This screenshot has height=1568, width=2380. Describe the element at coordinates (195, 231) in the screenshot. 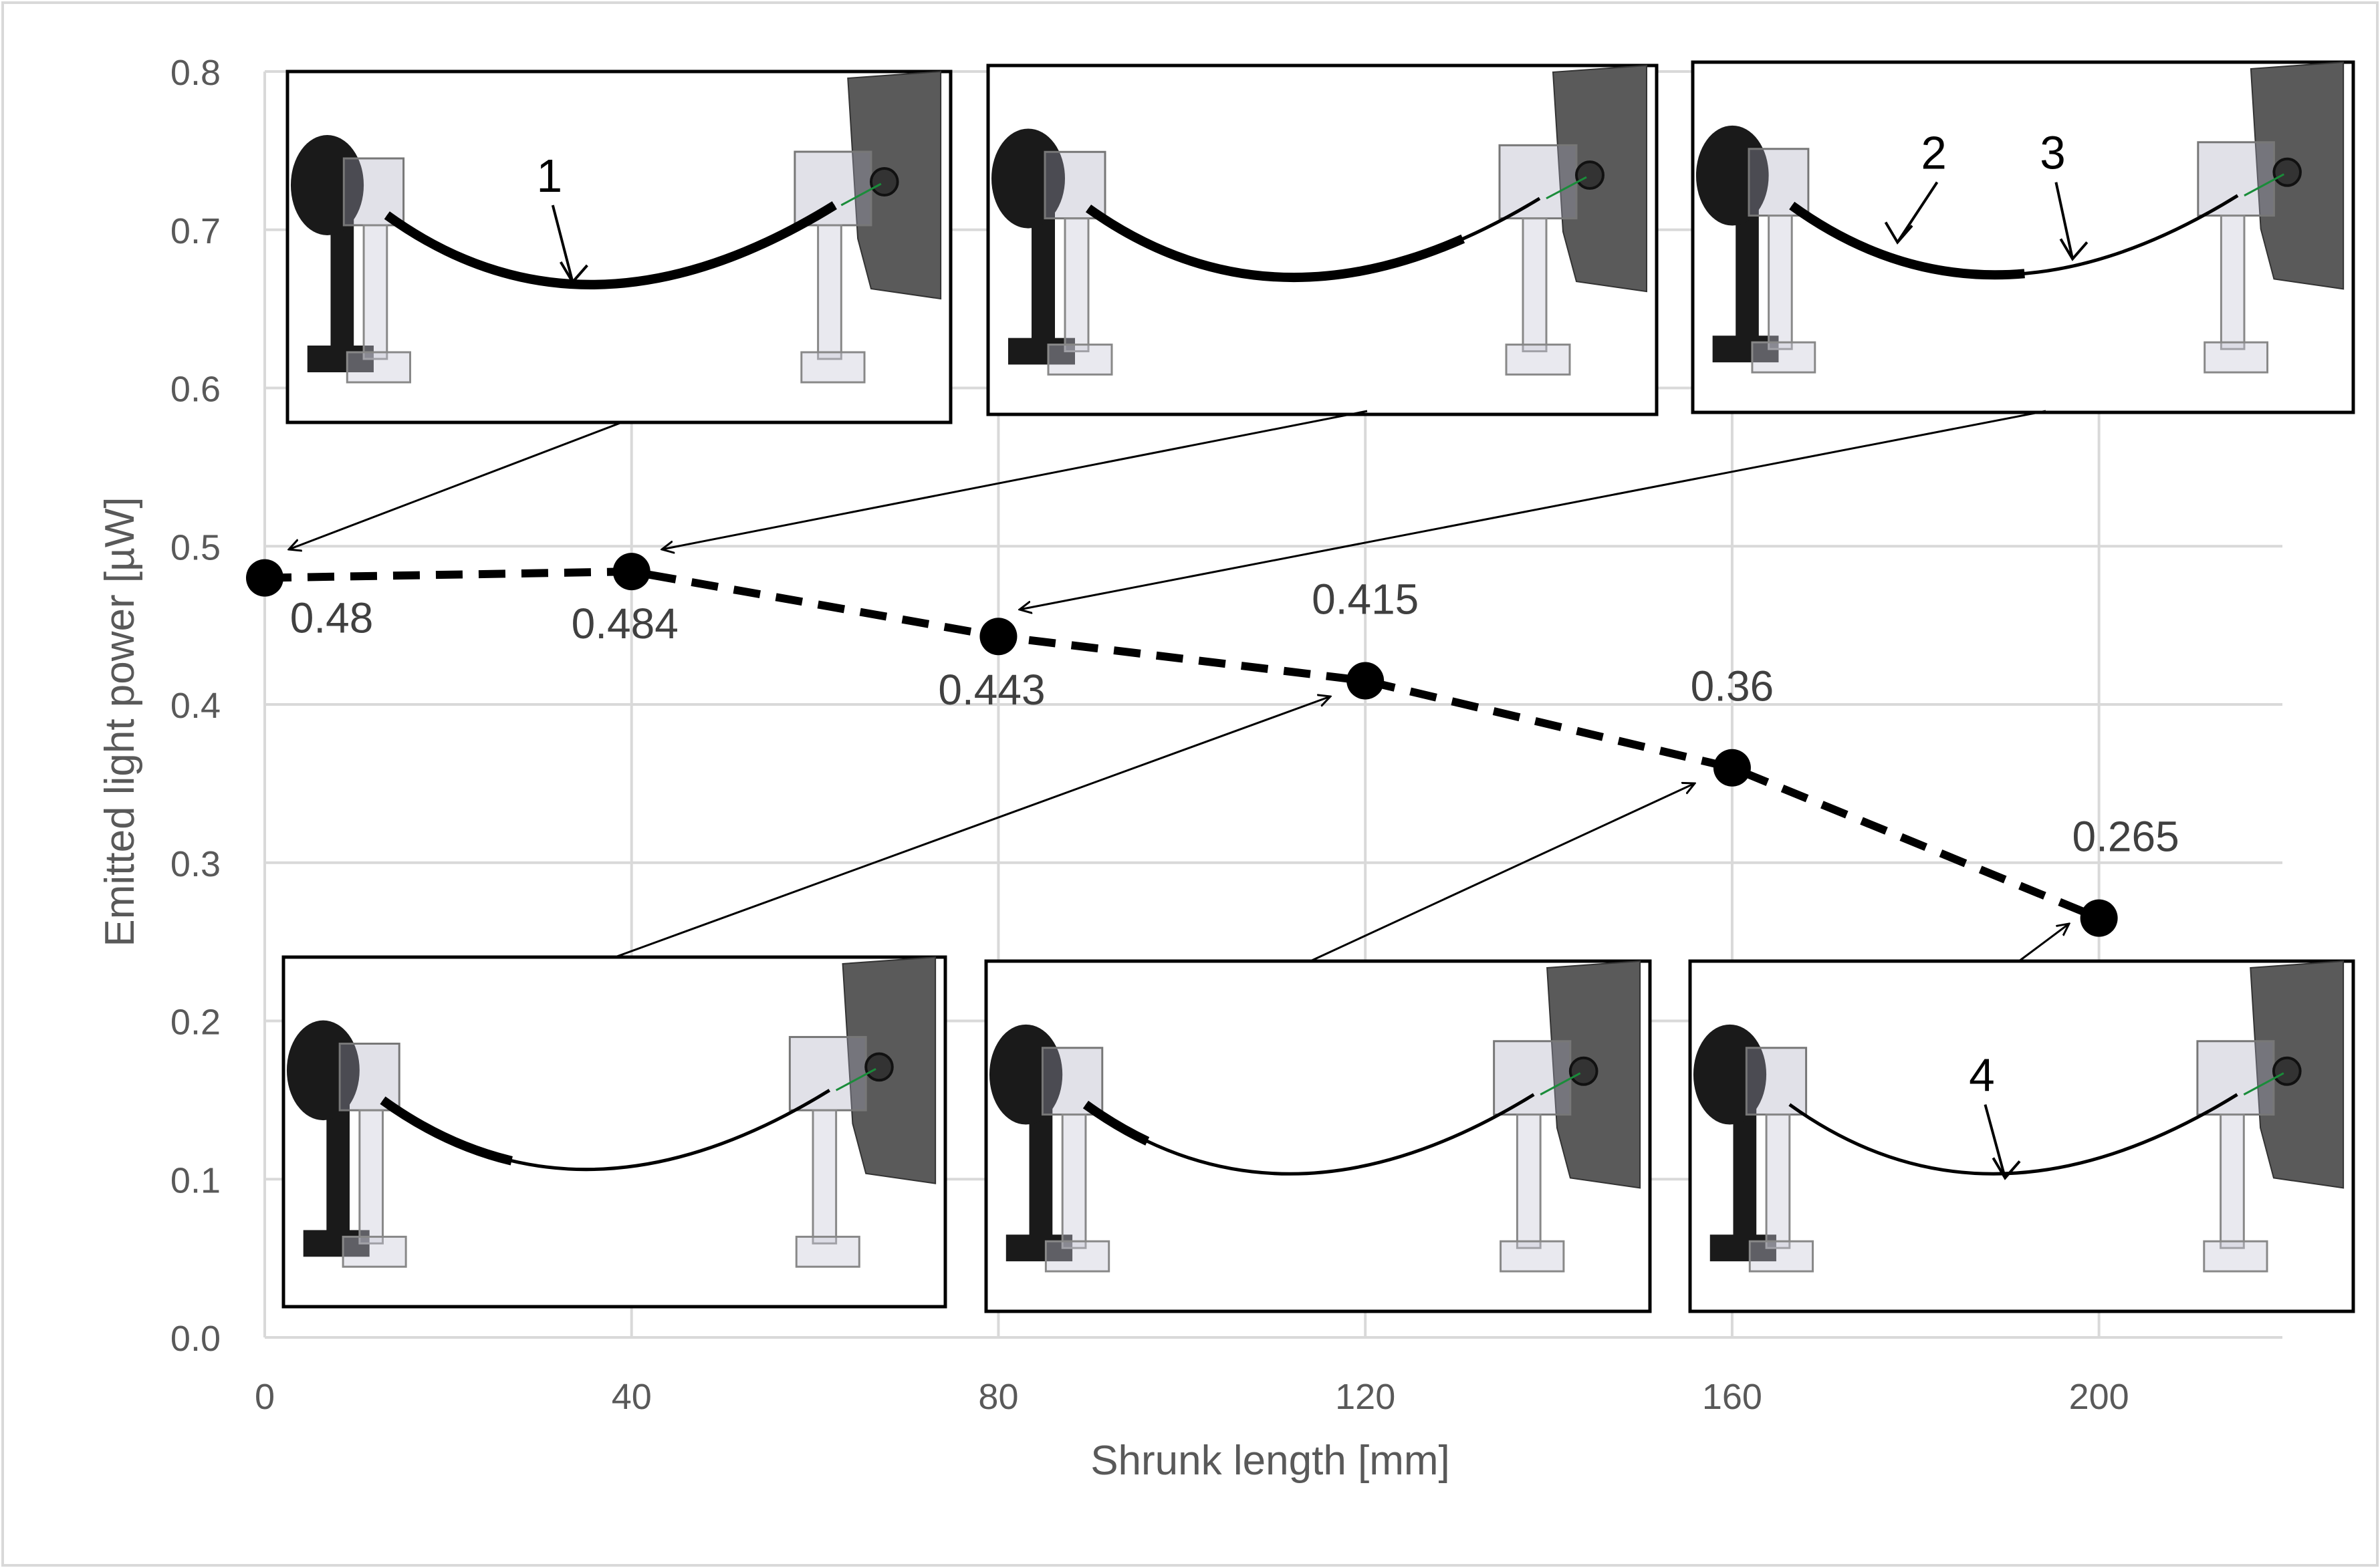

I see `y-tick-label: 0.7` at that location.